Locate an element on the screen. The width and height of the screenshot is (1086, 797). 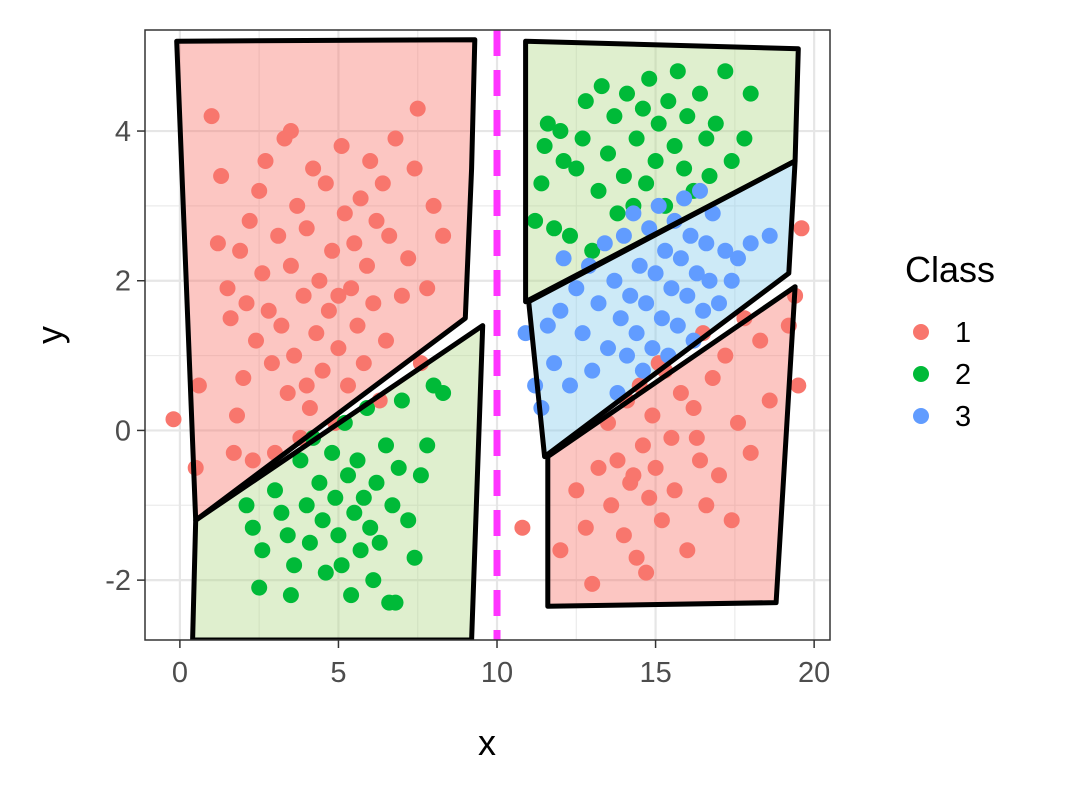
y-tick-label: 4 is located at coordinates (123, 132).